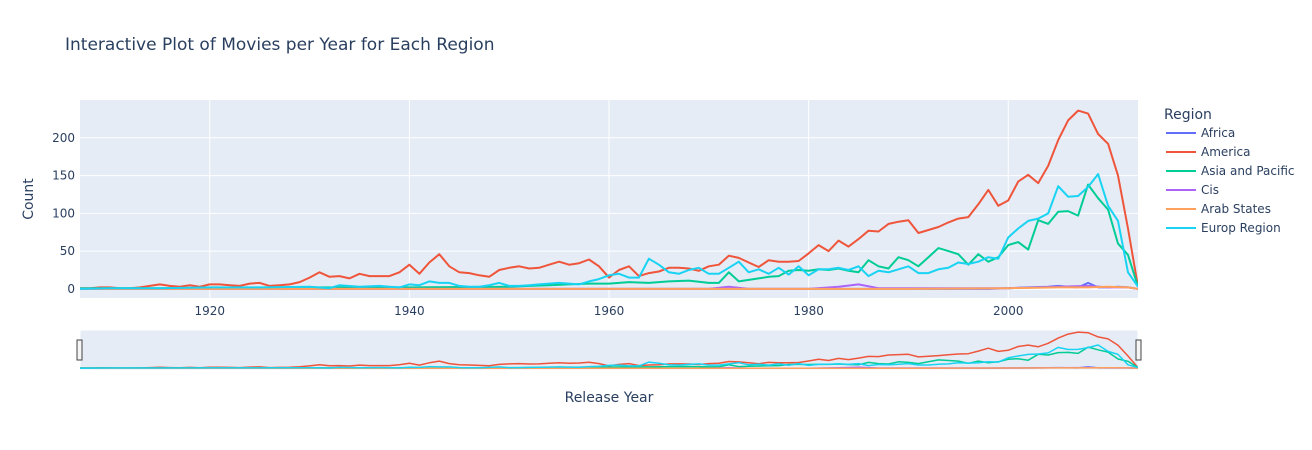 Image resolution: width=1312 pixels, height=450 pixels. Describe the element at coordinates (1226, 152) in the screenshot. I see `legend-label: America` at that location.